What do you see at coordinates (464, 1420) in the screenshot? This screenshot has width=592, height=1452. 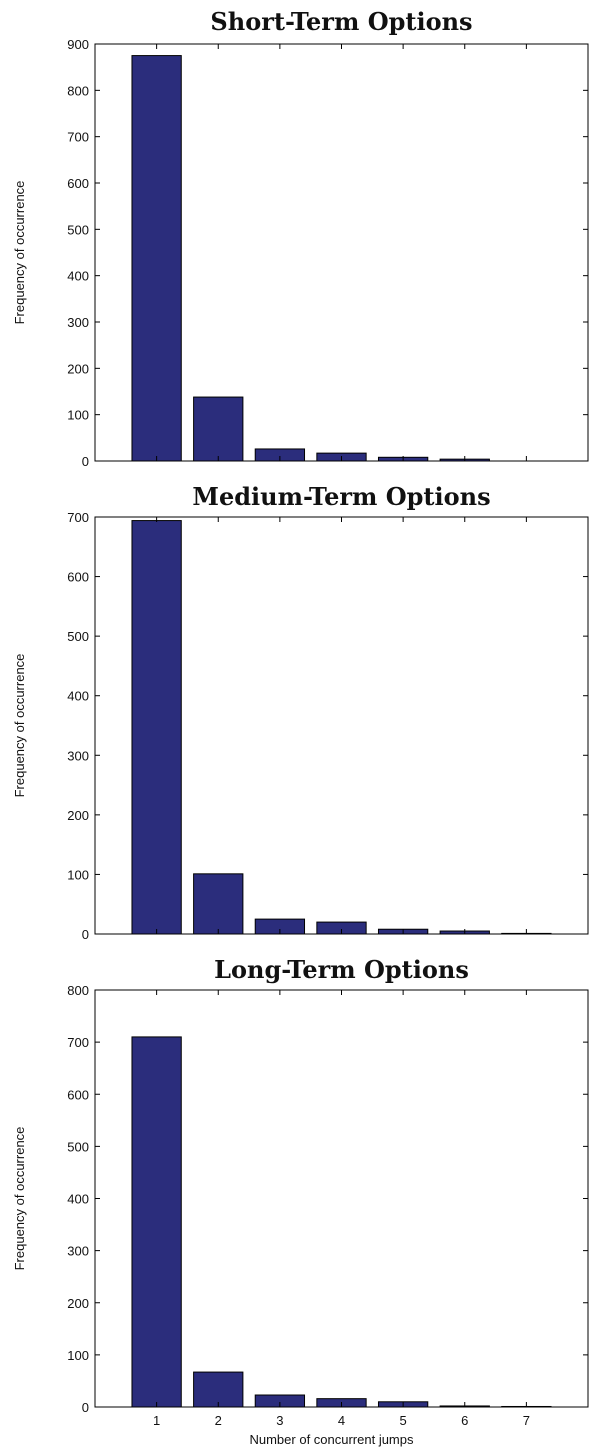 I see `x-tick-label: 6` at bounding box center [464, 1420].